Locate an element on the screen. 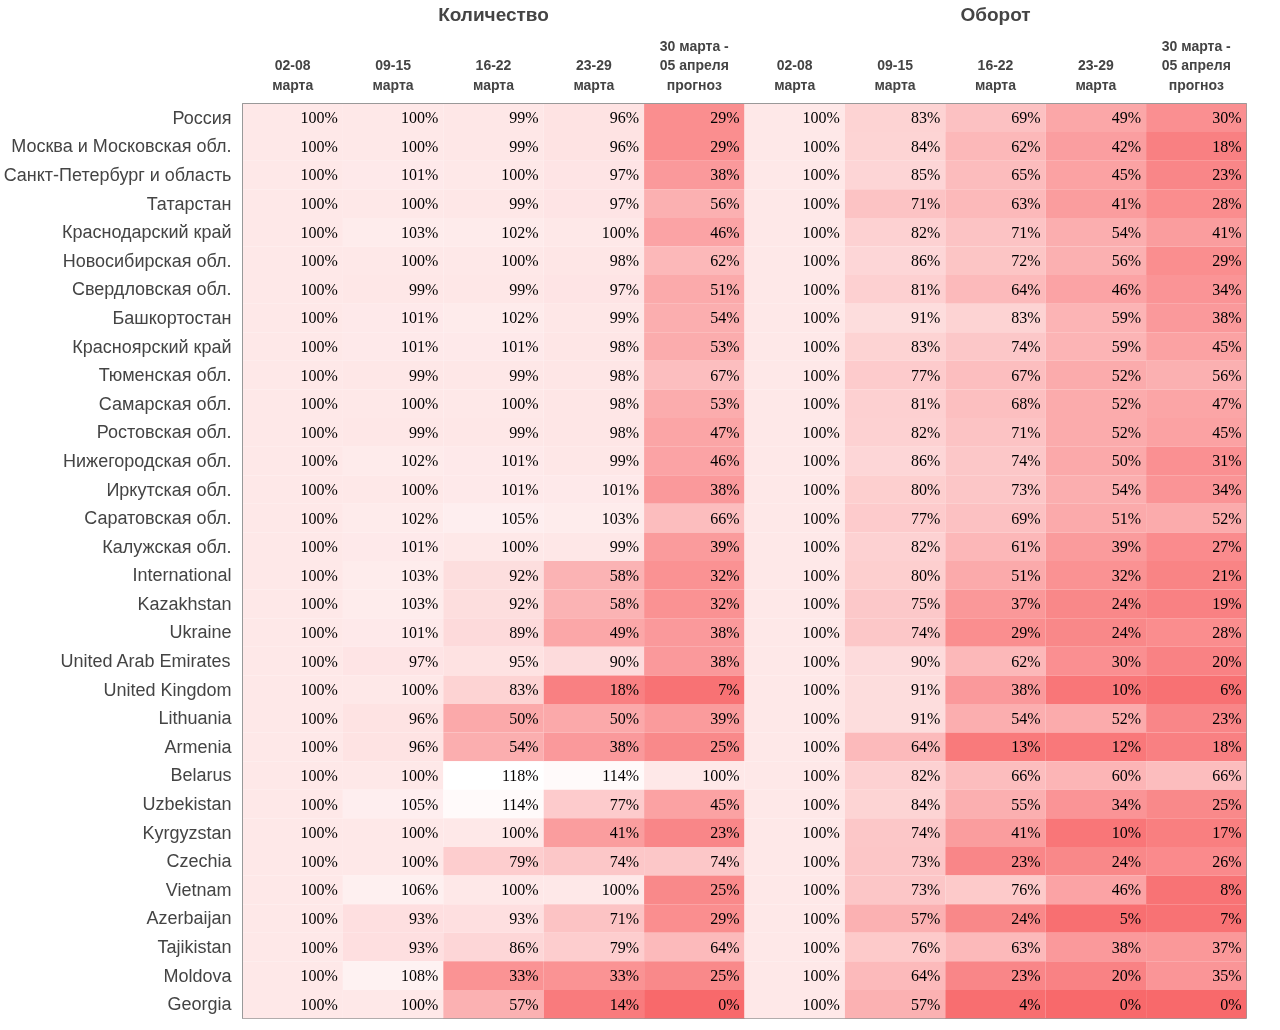 The height and width of the screenshot is (1030, 1280). data-label: 7% is located at coordinates (729, 690).